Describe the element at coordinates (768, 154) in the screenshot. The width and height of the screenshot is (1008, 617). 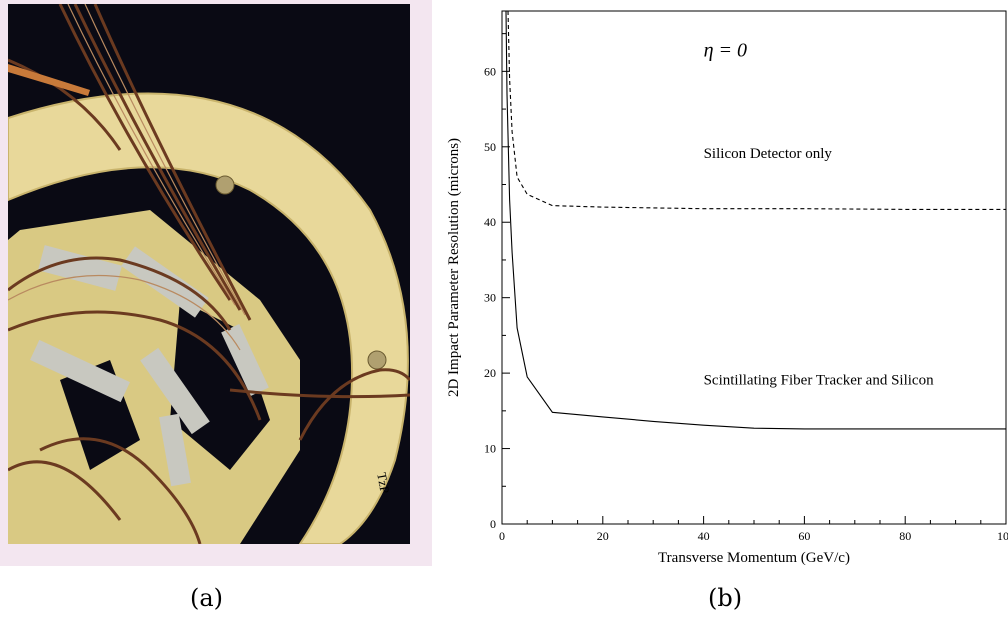
I see `silicon-only-label: Silicon Detector only` at that location.